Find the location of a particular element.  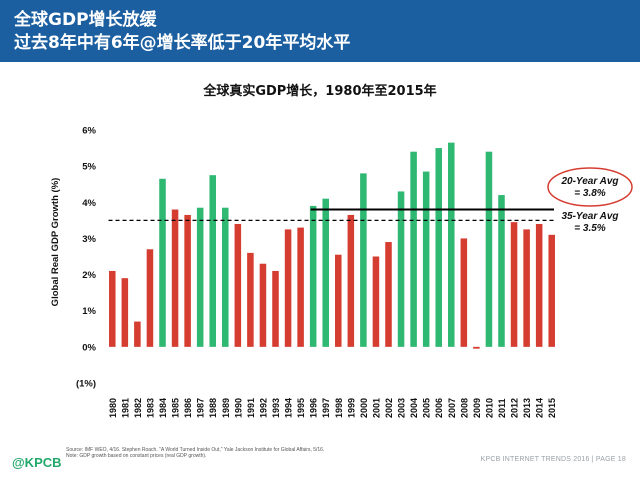

y-tick-label: 0% is located at coordinates (89, 347).